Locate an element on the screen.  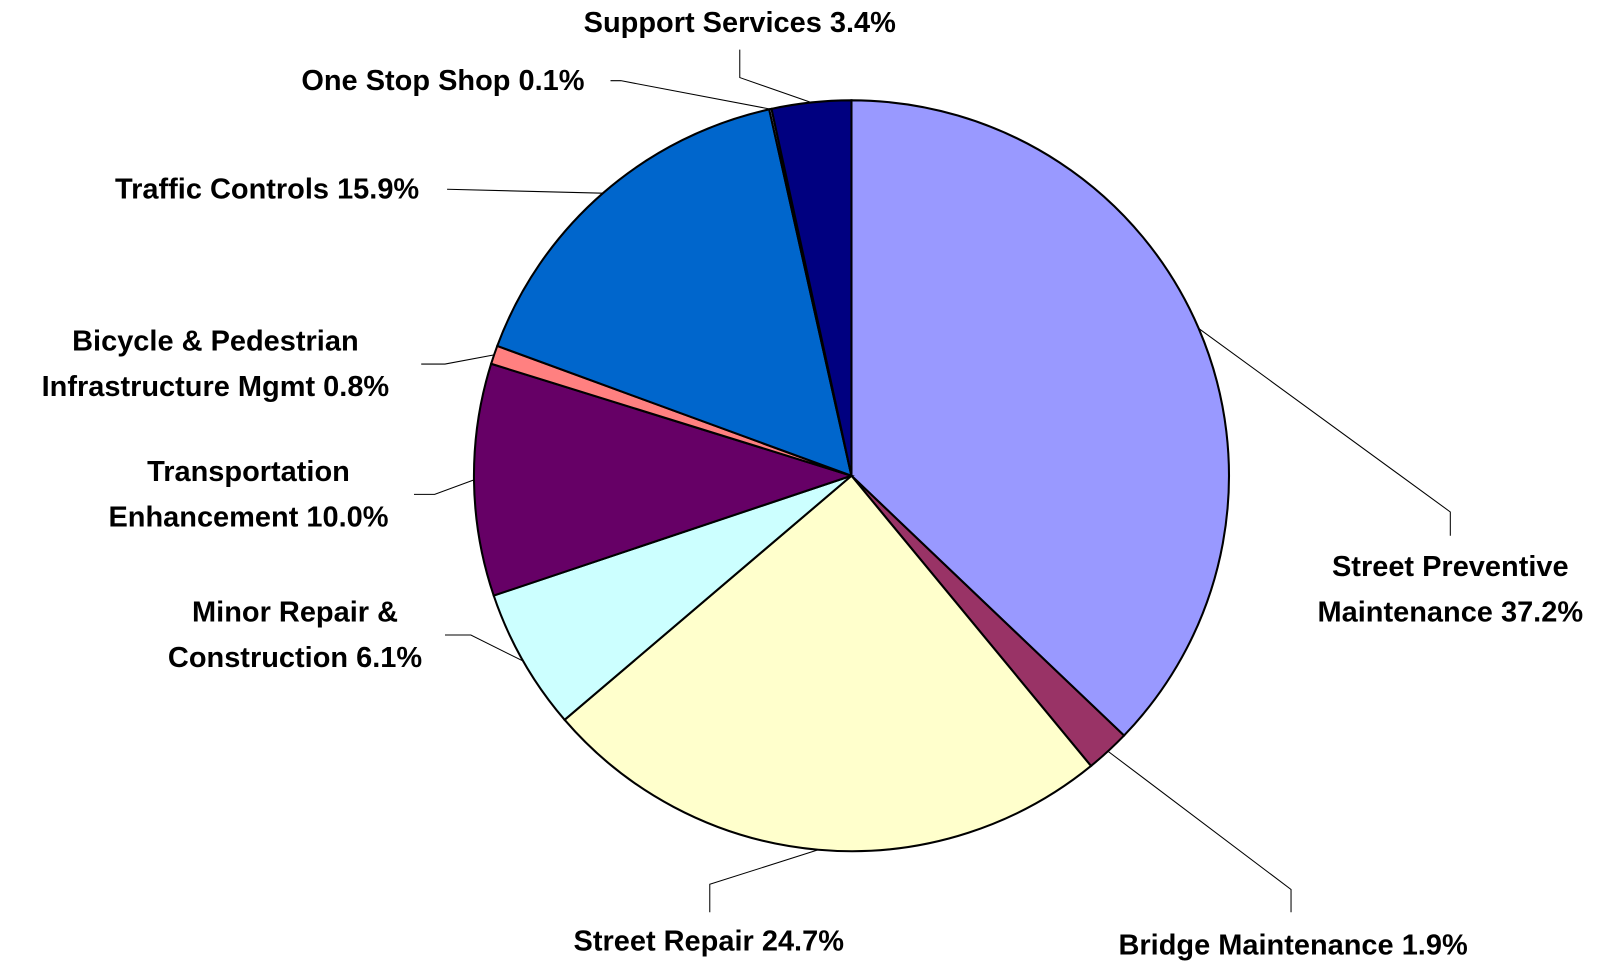
label-box: One Stop Shop 0.1% is located at coordinates (443, 81).